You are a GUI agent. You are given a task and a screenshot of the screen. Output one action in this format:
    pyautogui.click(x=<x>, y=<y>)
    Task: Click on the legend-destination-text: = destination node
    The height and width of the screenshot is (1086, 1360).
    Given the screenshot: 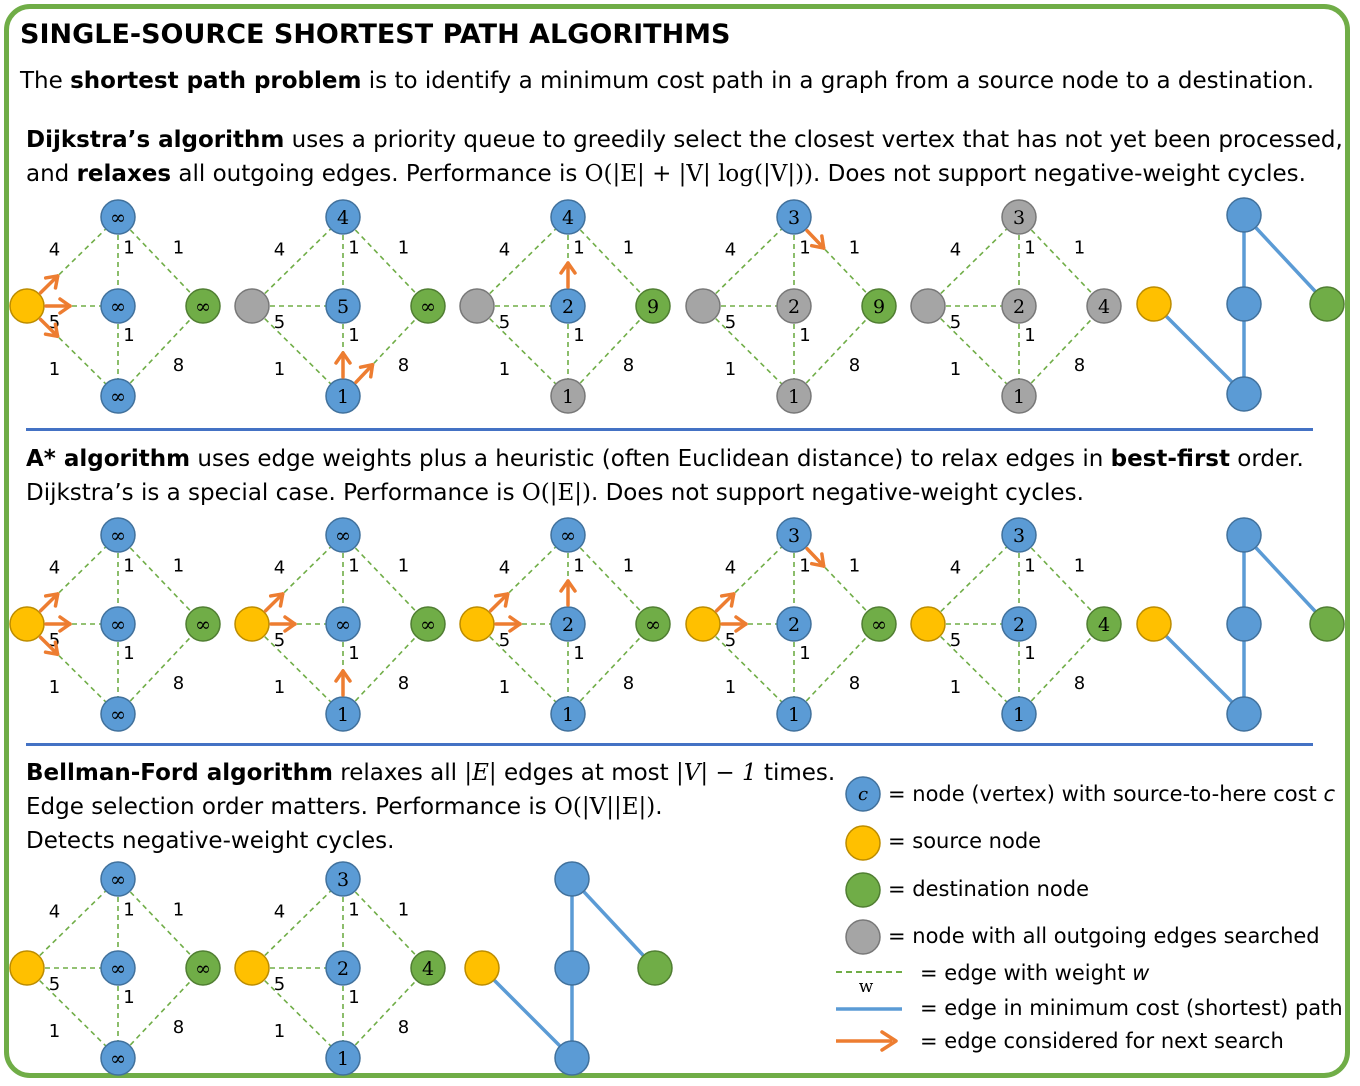 What is the action you would take?
    pyautogui.click(x=989, y=889)
    